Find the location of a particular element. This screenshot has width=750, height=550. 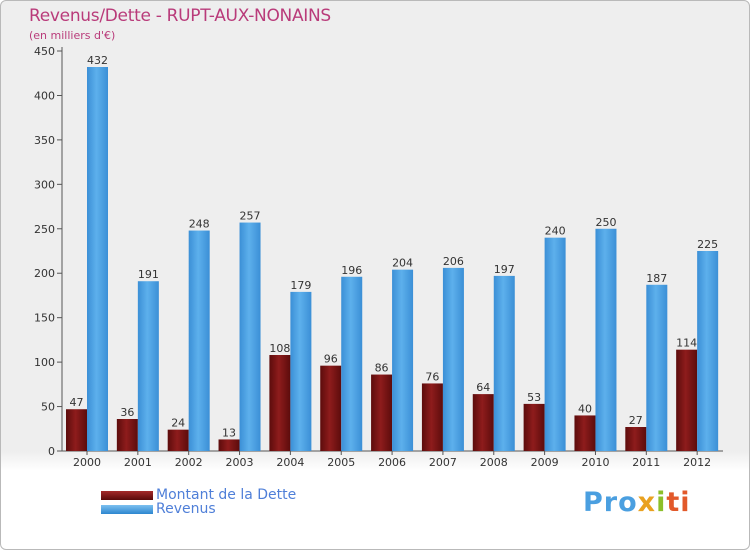

x-tick-label: 2002 is located at coordinates (189, 462).